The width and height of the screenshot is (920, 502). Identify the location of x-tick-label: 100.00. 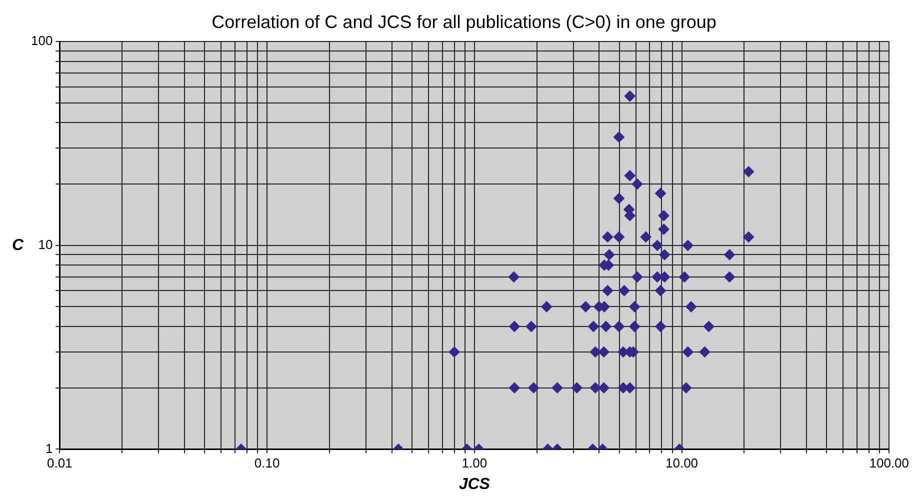
(889, 463).